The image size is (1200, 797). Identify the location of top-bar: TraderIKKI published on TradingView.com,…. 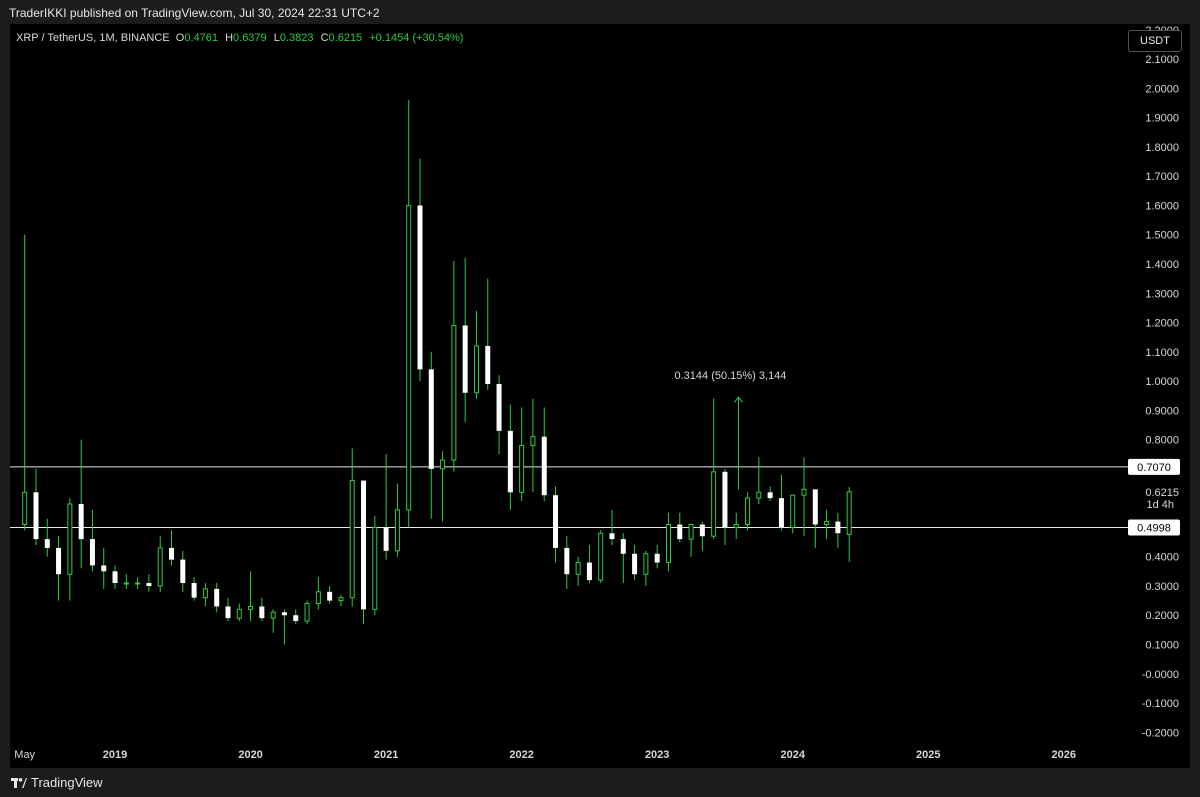
(600, 12).